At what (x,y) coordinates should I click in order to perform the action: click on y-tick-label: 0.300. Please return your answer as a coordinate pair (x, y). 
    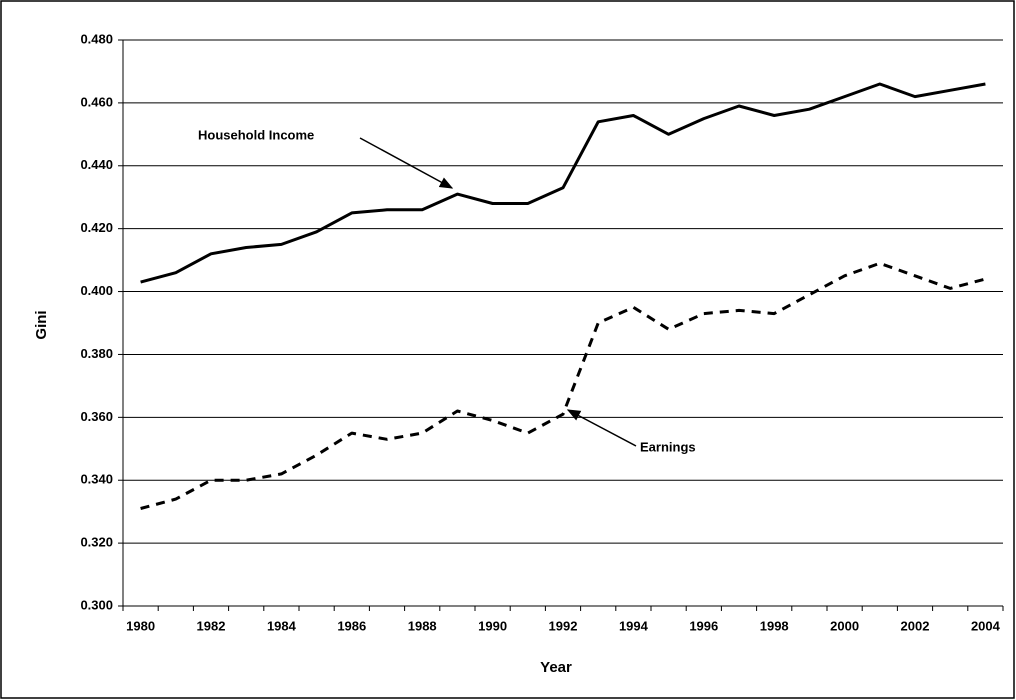
    Looking at the image, I should click on (96, 604).